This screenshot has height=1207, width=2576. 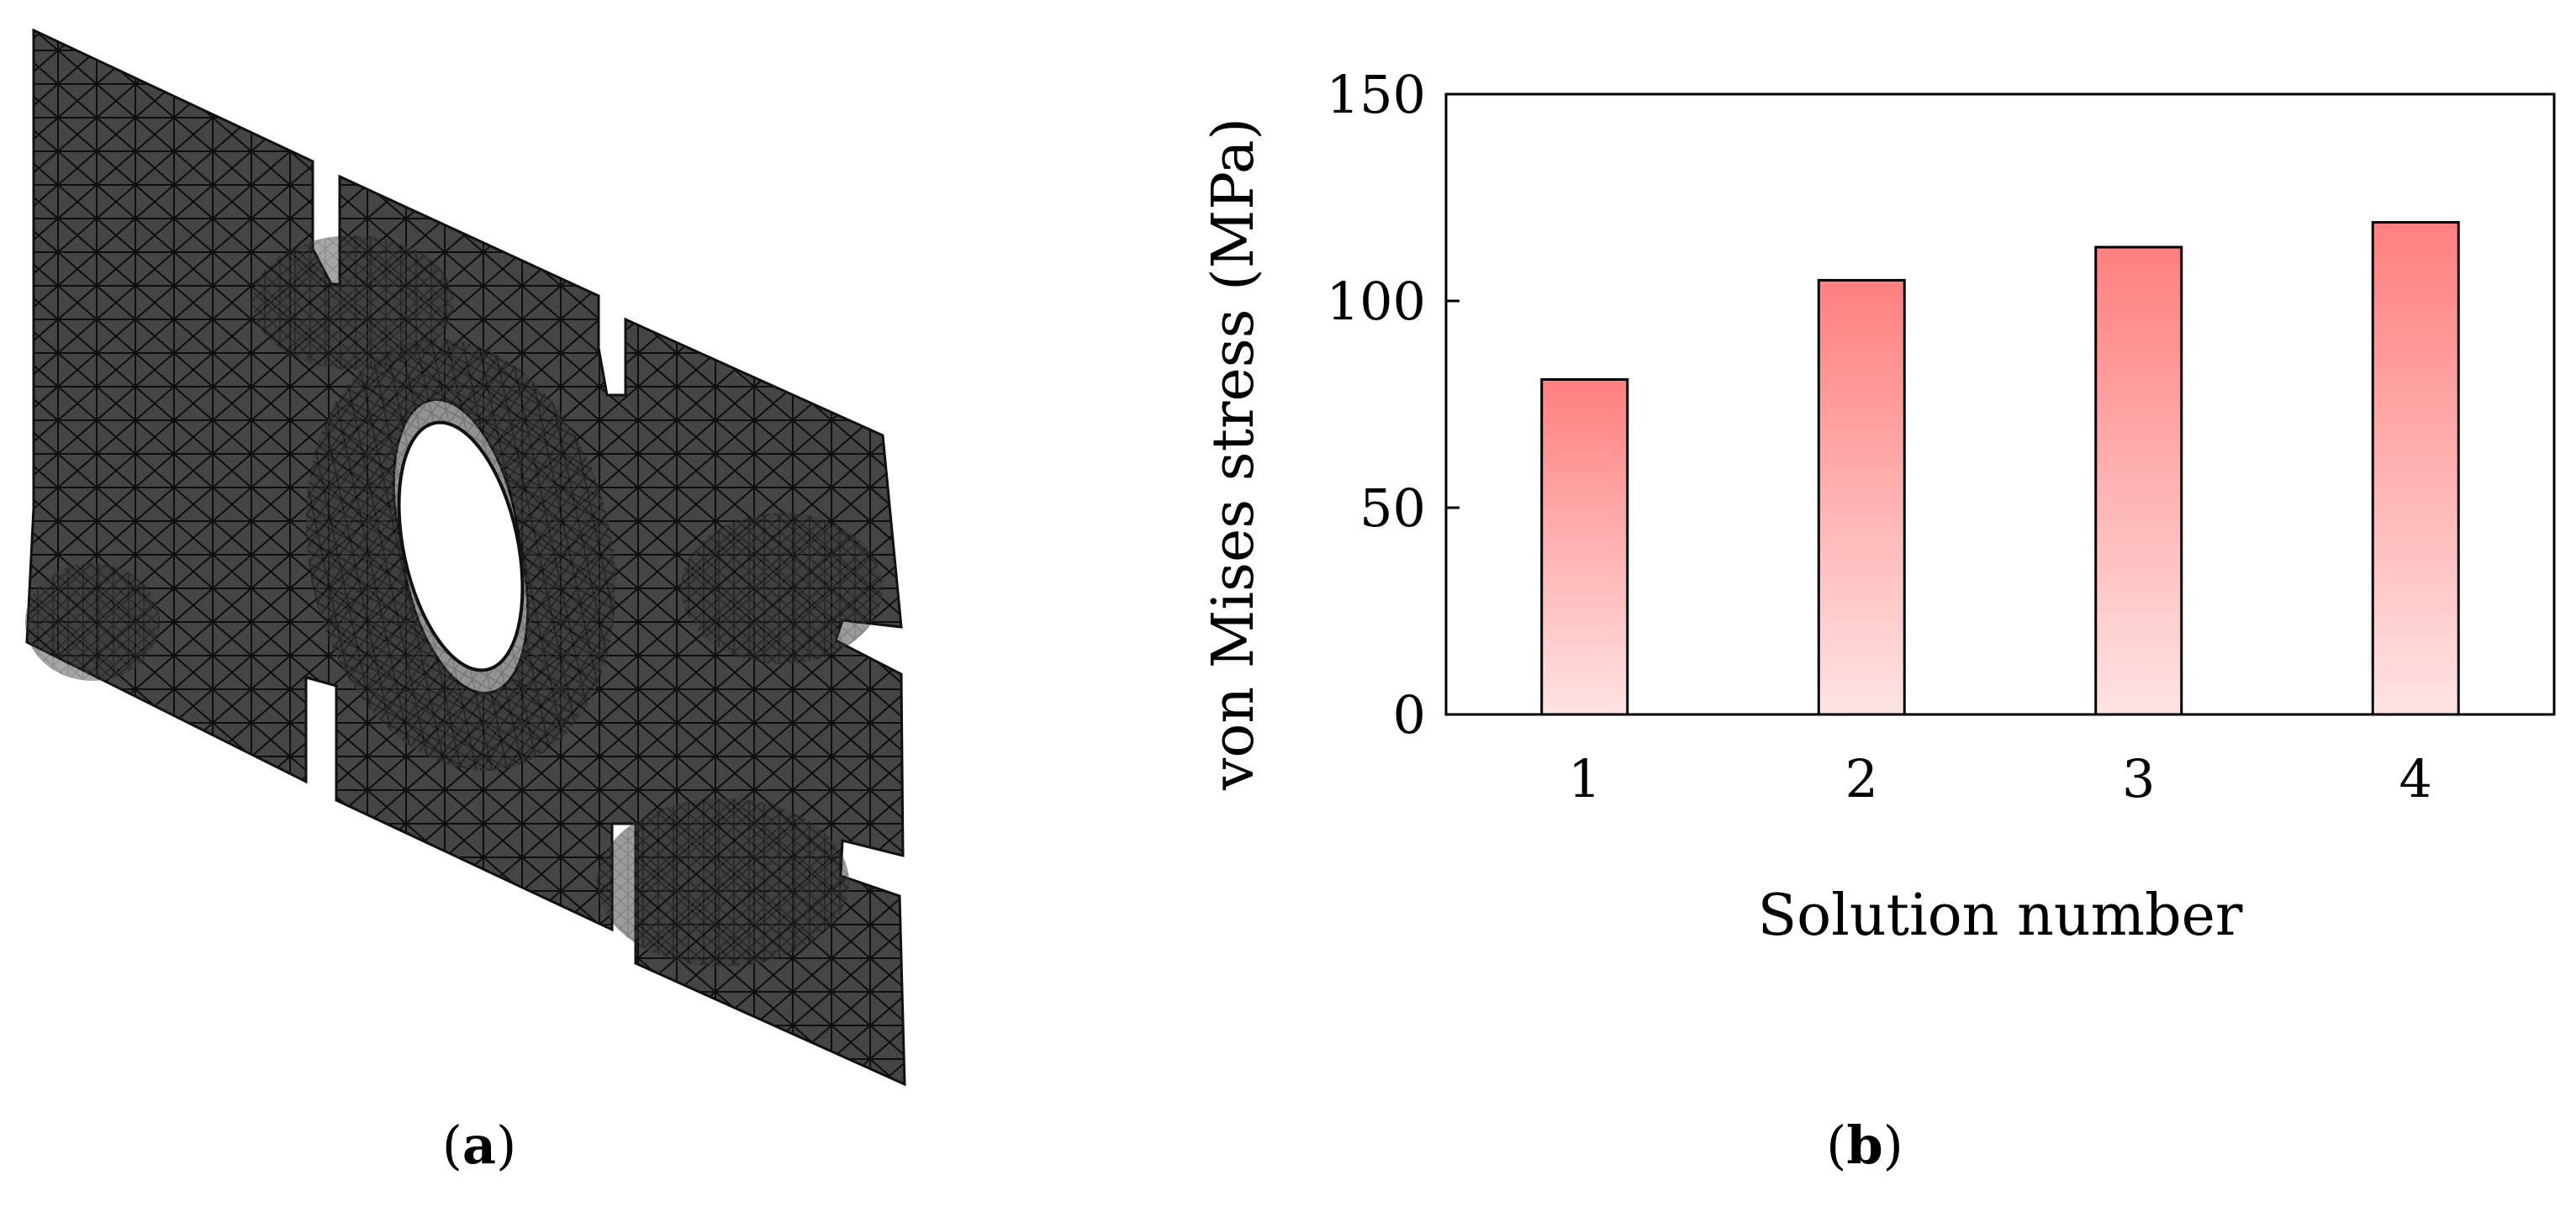 What do you see at coordinates (1584, 778) in the screenshot?
I see `x-tick-label: 1` at bounding box center [1584, 778].